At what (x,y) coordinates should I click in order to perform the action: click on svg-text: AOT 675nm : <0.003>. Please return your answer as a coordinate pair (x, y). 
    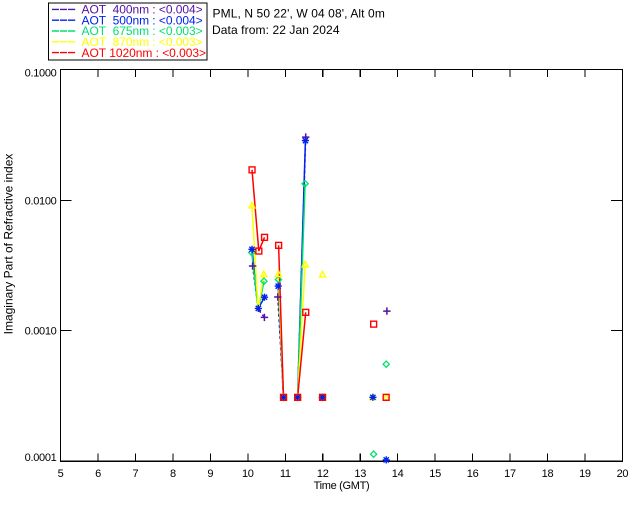
    Looking at the image, I should click on (142, 31).